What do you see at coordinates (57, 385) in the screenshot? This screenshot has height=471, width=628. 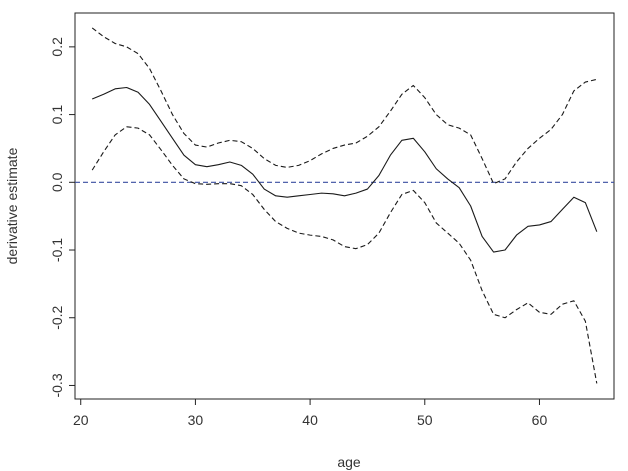 I see `y-tick-label: -0.3` at bounding box center [57, 385].